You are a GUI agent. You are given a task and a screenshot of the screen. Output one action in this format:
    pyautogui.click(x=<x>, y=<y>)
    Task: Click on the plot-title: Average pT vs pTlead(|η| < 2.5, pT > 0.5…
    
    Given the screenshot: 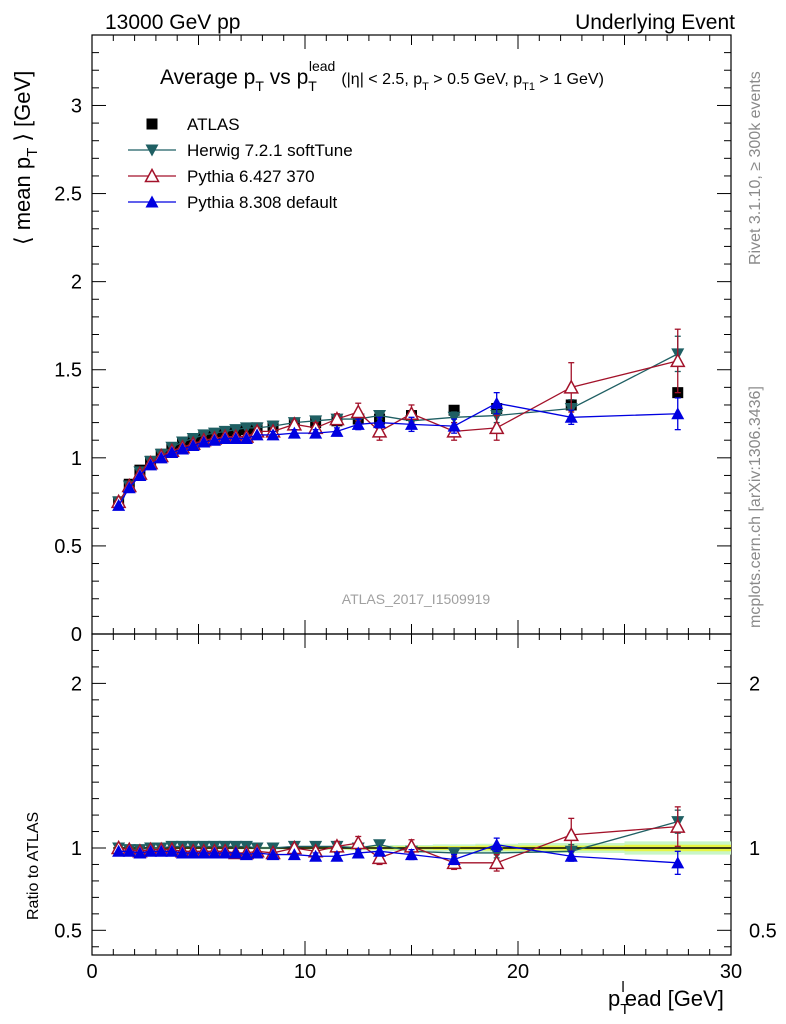 What is the action you would take?
    pyautogui.click(x=382, y=76)
    